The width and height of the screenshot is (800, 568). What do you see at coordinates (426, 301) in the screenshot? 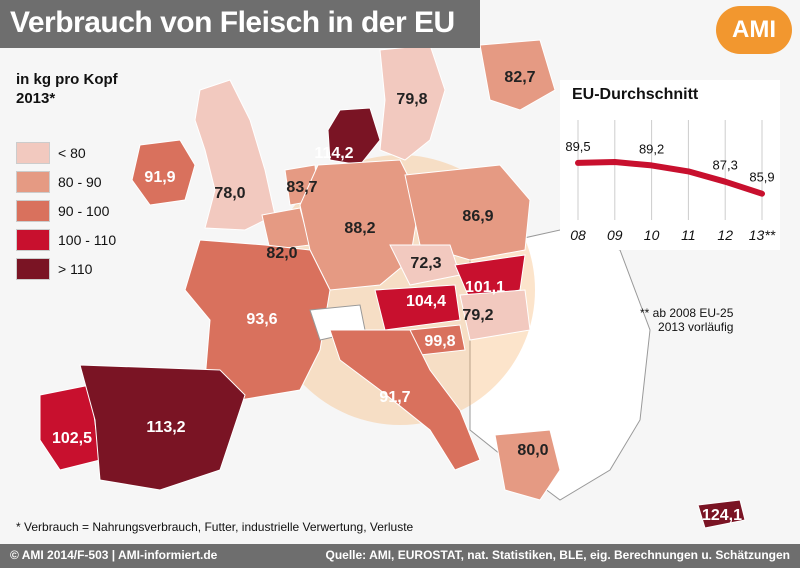
I see `country-value-label: 104,4` at bounding box center [426, 301].